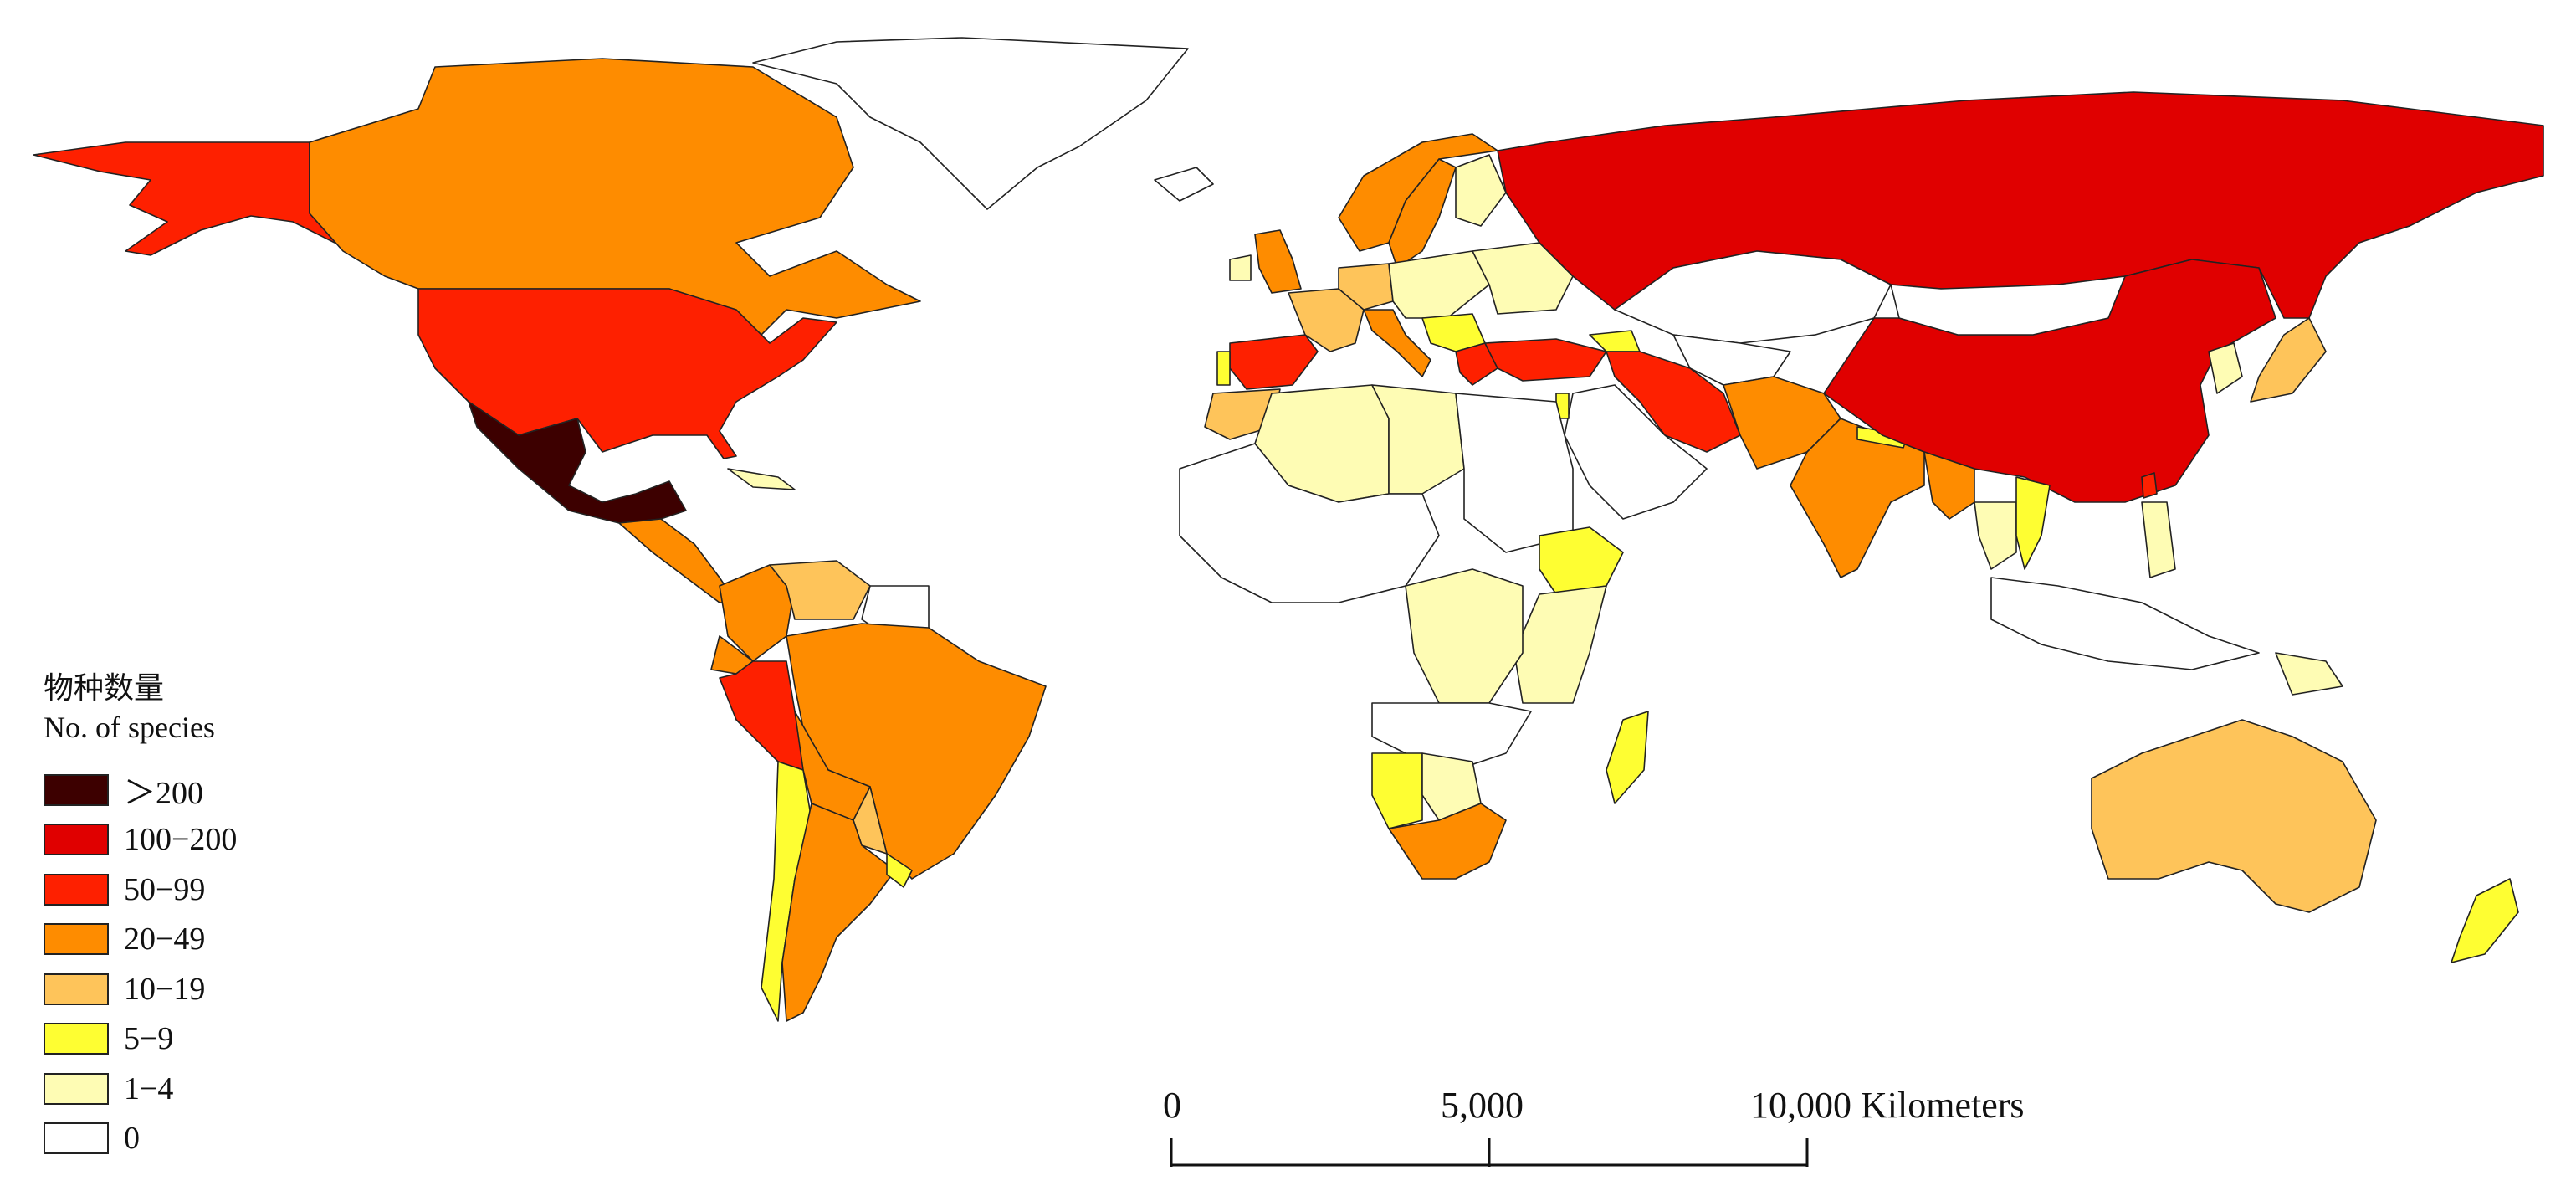 The width and height of the screenshot is (2576, 1191). I want to click on scale-label-mid: 5,000, so click(1483, 1105).